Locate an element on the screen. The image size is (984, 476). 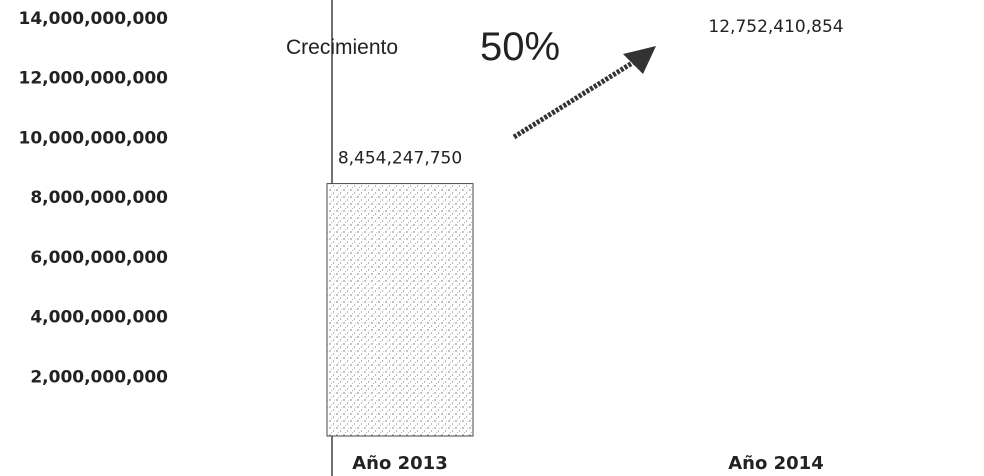
x-axis-labels: Año 2013 Año 2014 is located at coordinates (587, 463).